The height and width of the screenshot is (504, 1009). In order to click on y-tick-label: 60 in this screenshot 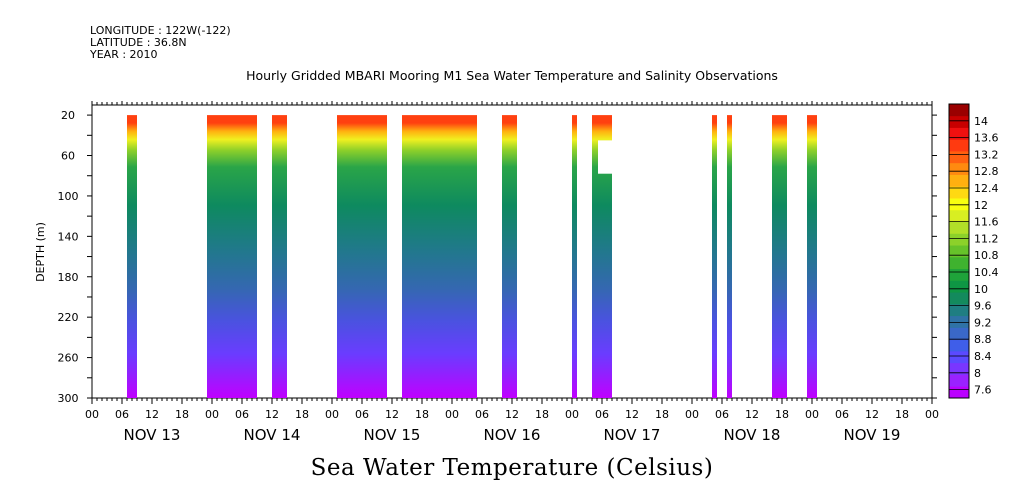, I will do `click(68, 156)`.